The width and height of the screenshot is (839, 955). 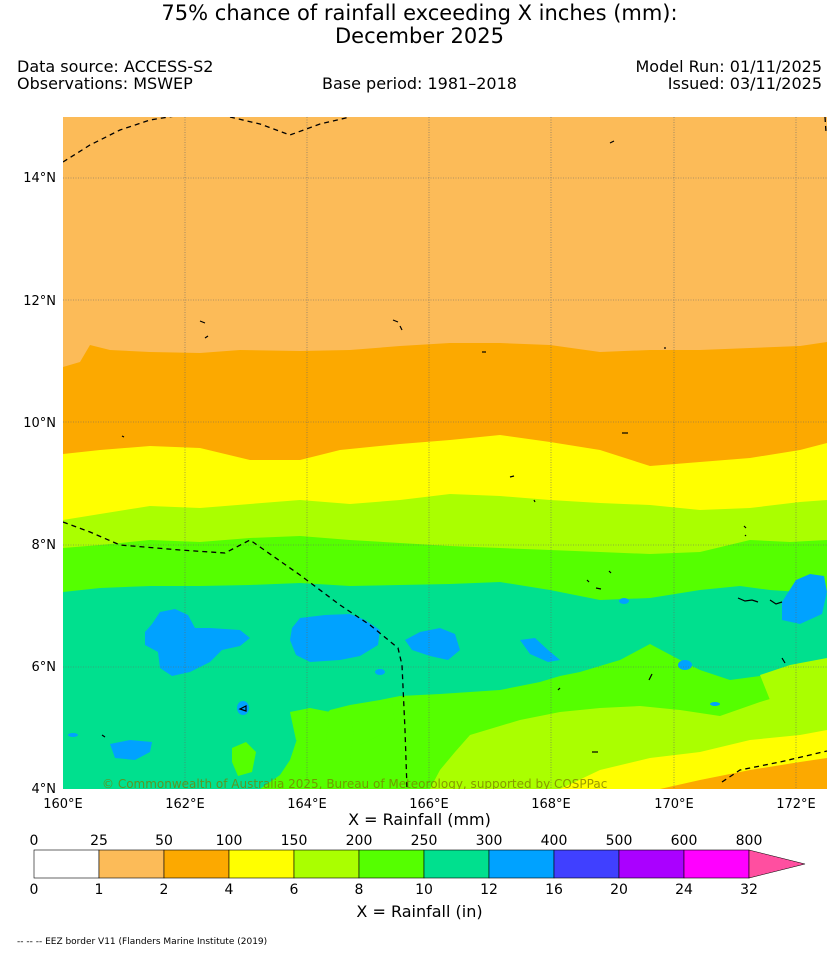 What do you see at coordinates (624, 601) in the screenshot?
I see `band-300-400-dot3` at bounding box center [624, 601].